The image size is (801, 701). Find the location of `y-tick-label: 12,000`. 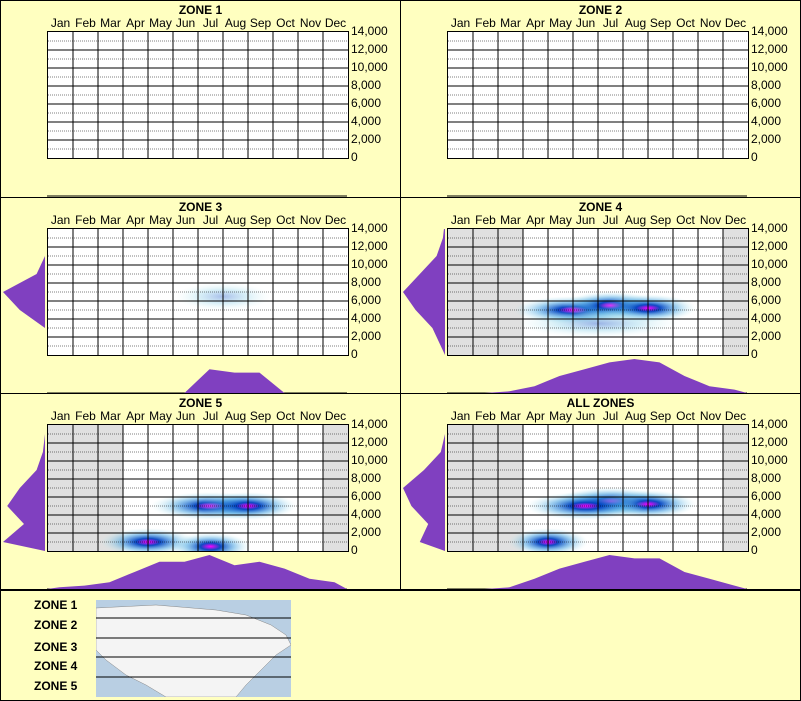

y-tick-label: 12,000 is located at coordinates (369, 442).